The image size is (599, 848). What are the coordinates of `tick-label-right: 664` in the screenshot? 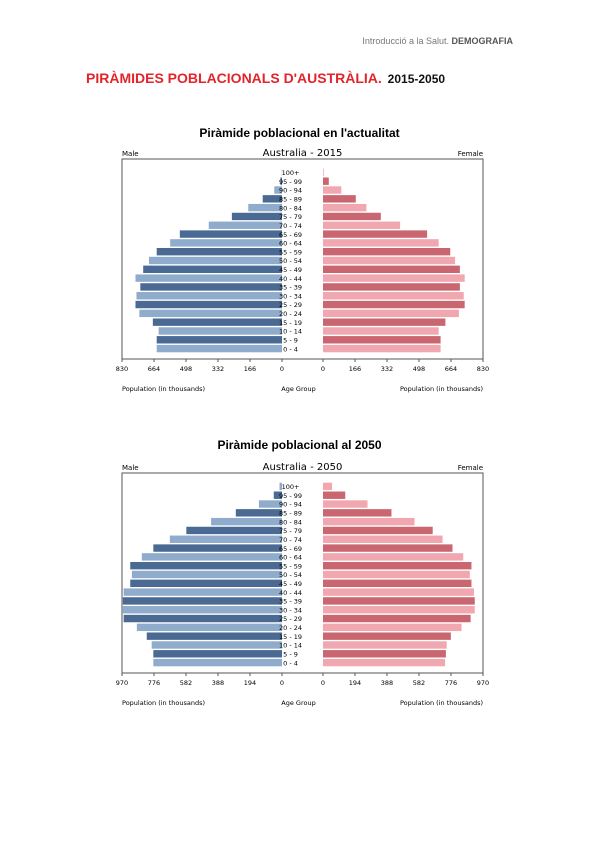 It's located at (451, 369).